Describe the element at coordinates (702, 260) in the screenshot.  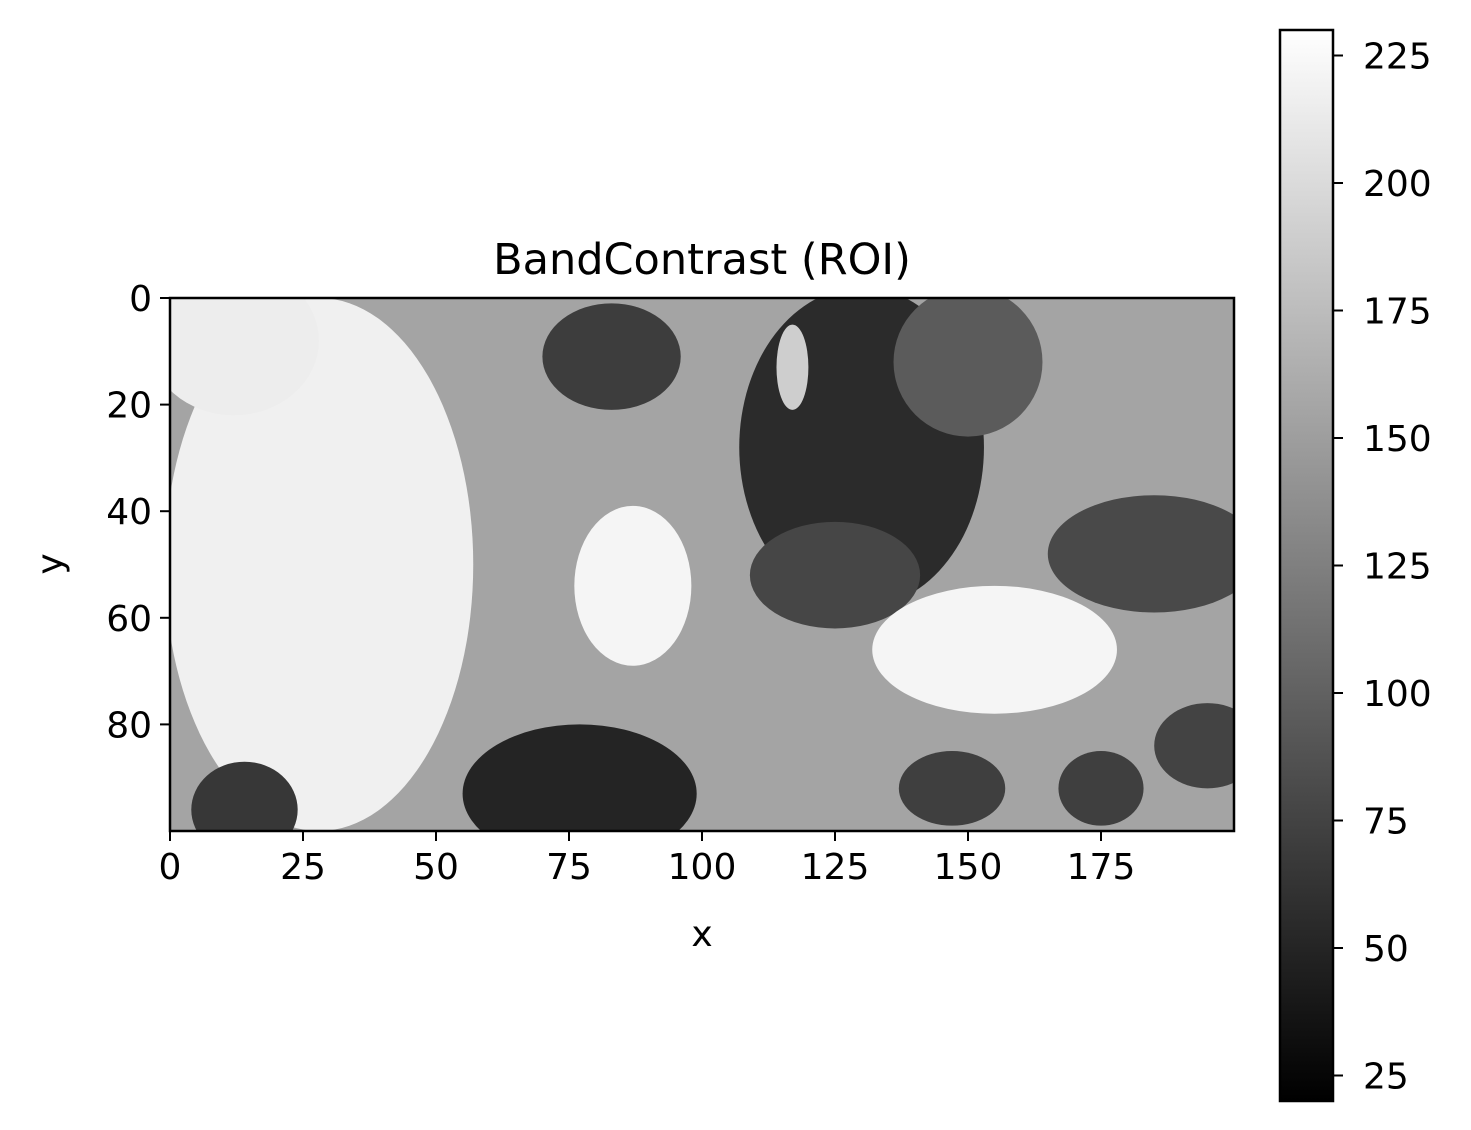
I see `chart-title: BandContrast (ROI)` at that location.